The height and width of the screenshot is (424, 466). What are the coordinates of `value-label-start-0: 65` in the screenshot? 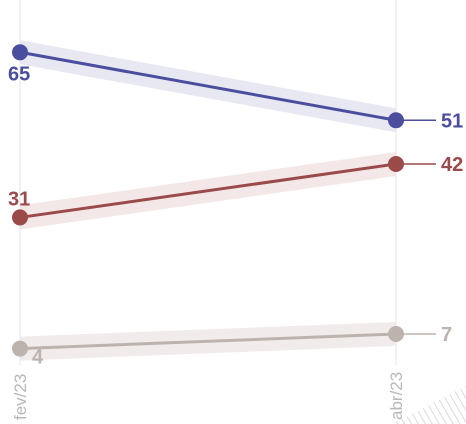 It's located at (19, 74).